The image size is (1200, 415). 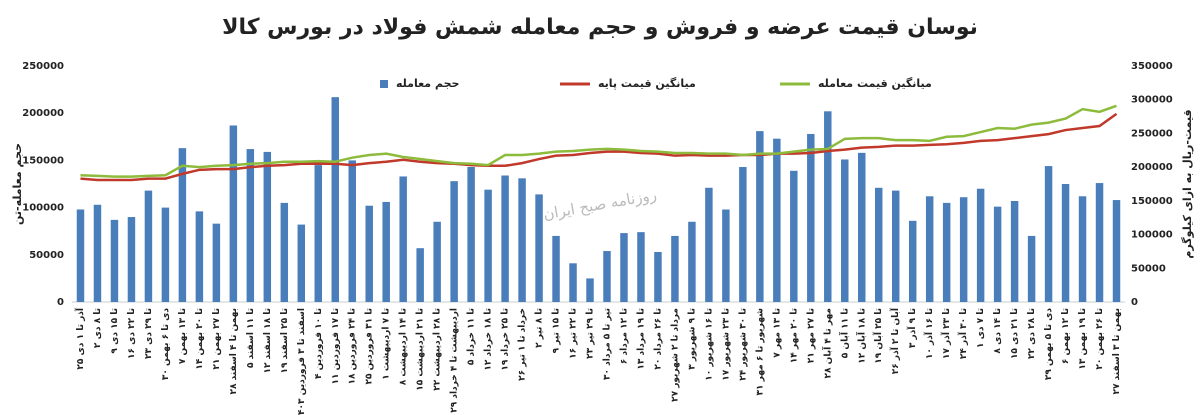 I want to click on x-tick-label: ۲۹ اردیبهشت تا ۴ خرداد, so click(x=455, y=360).